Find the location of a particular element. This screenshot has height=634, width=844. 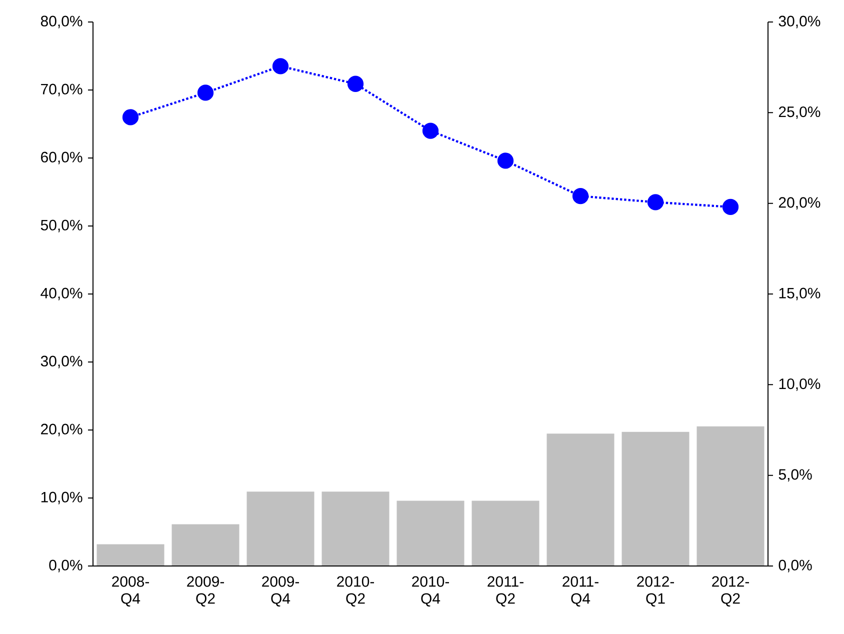

y2-tick-label: 20,0% is located at coordinates (799, 203).